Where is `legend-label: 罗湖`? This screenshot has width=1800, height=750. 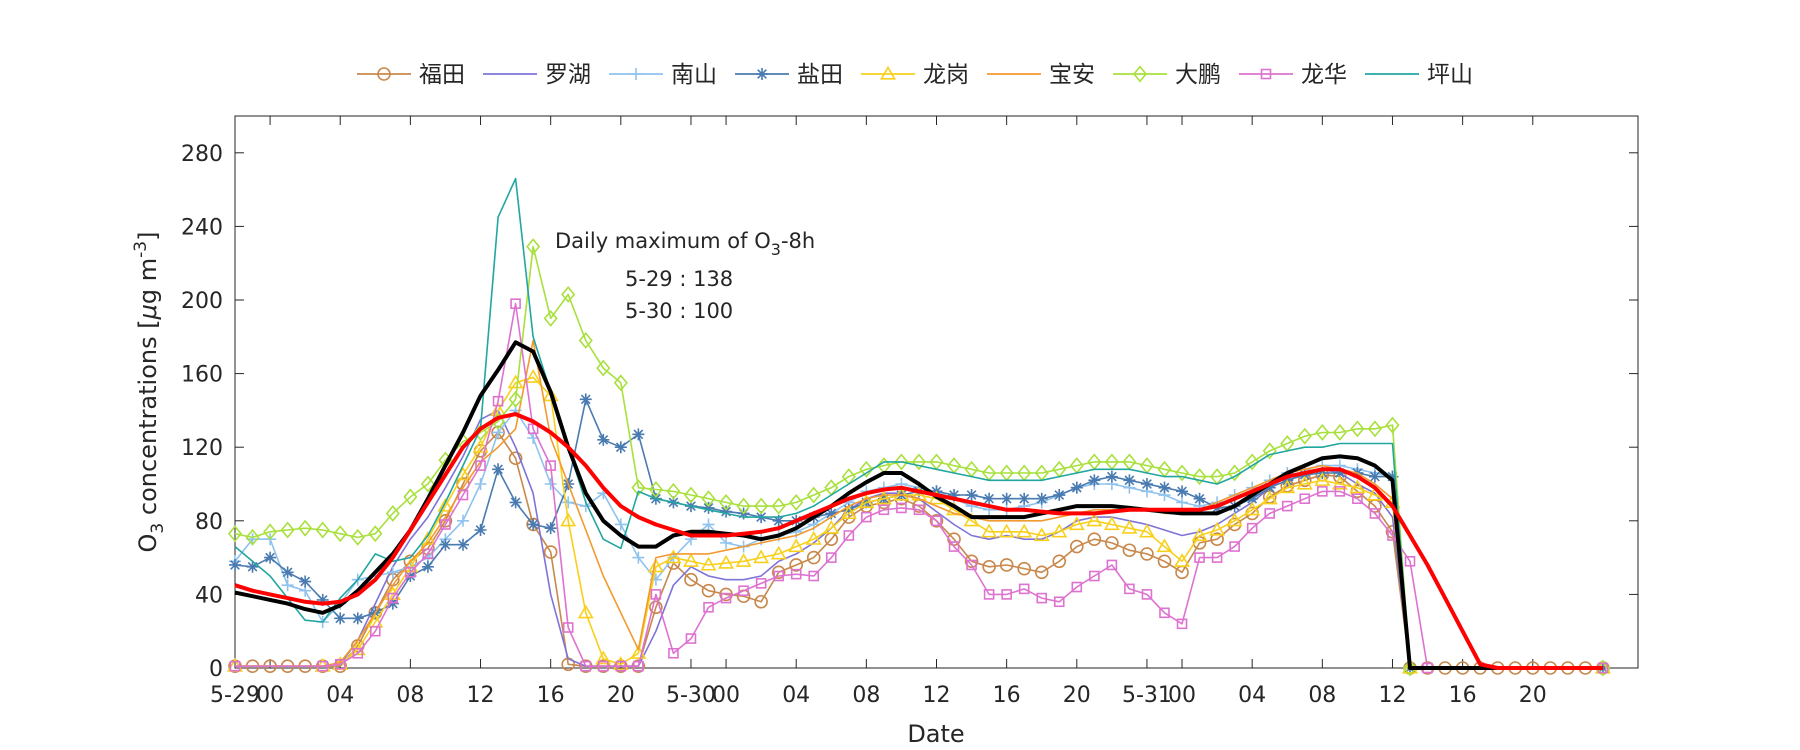
legend-label: 罗湖 is located at coordinates (568, 75).